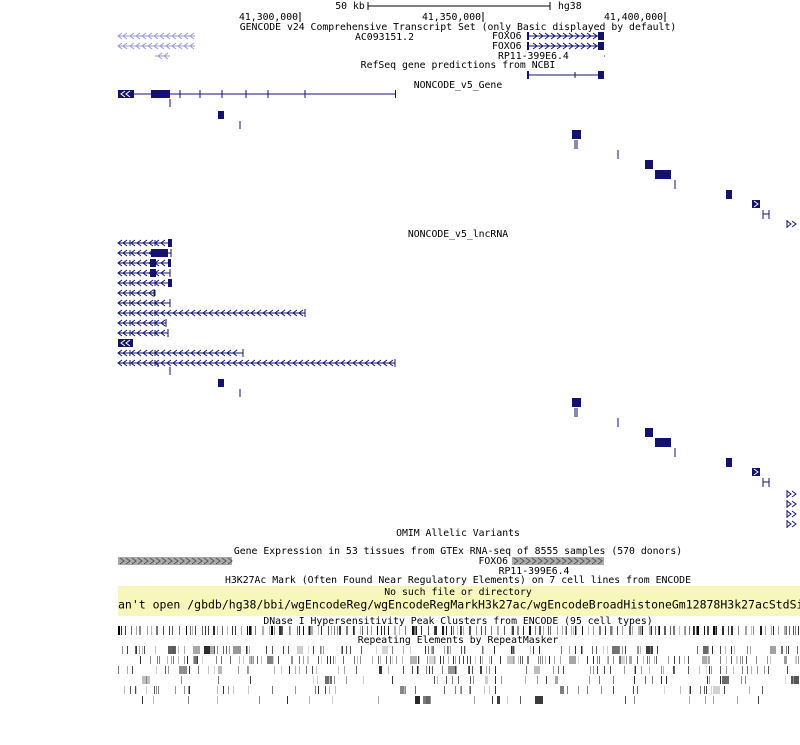 This screenshot has width=800, height=745. I want to click on track-title: NONCODE_v5_Gene, so click(458, 85).